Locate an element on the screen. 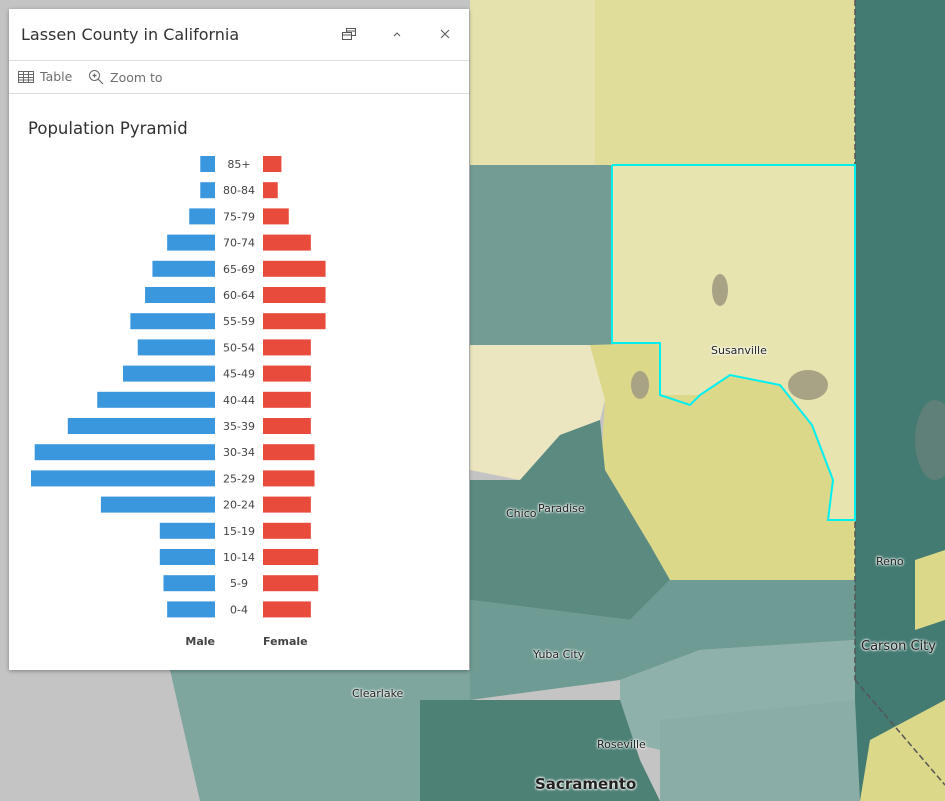 The width and height of the screenshot is (945, 801). legend-male: Male is located at coordinates (200, 641).